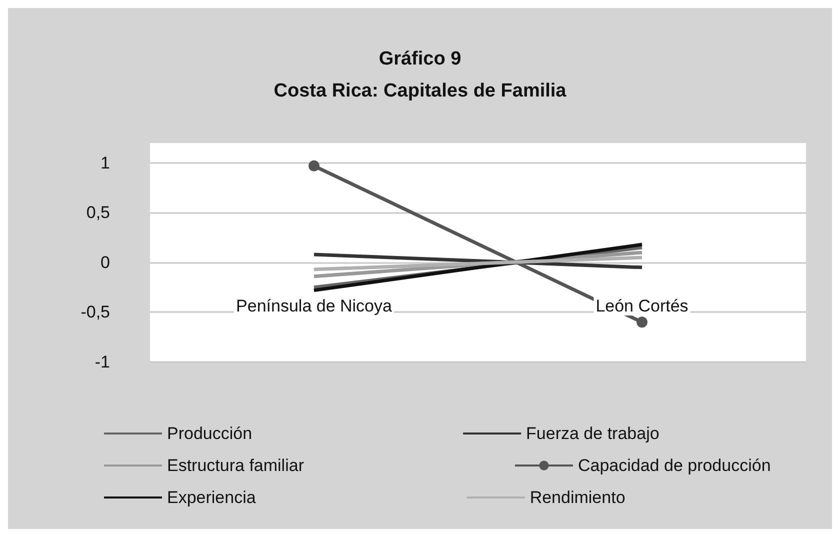 This screenshot has height=537, width=840. What do you see at coordinates (235, 465) in the screenshot?
I see `legend-label: Estructura familiar` at bounding box center [235, 465].